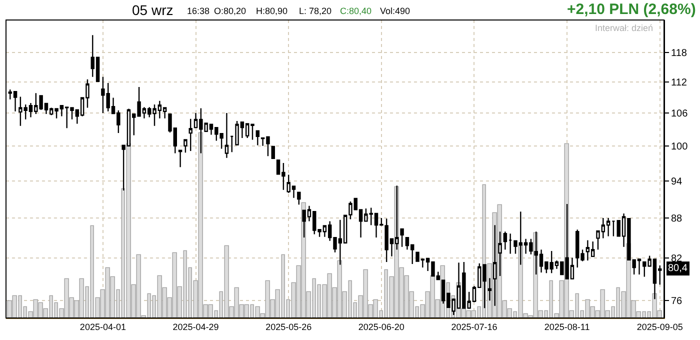  I want to click on chart-title: 05 wrz, so click(153, 10).